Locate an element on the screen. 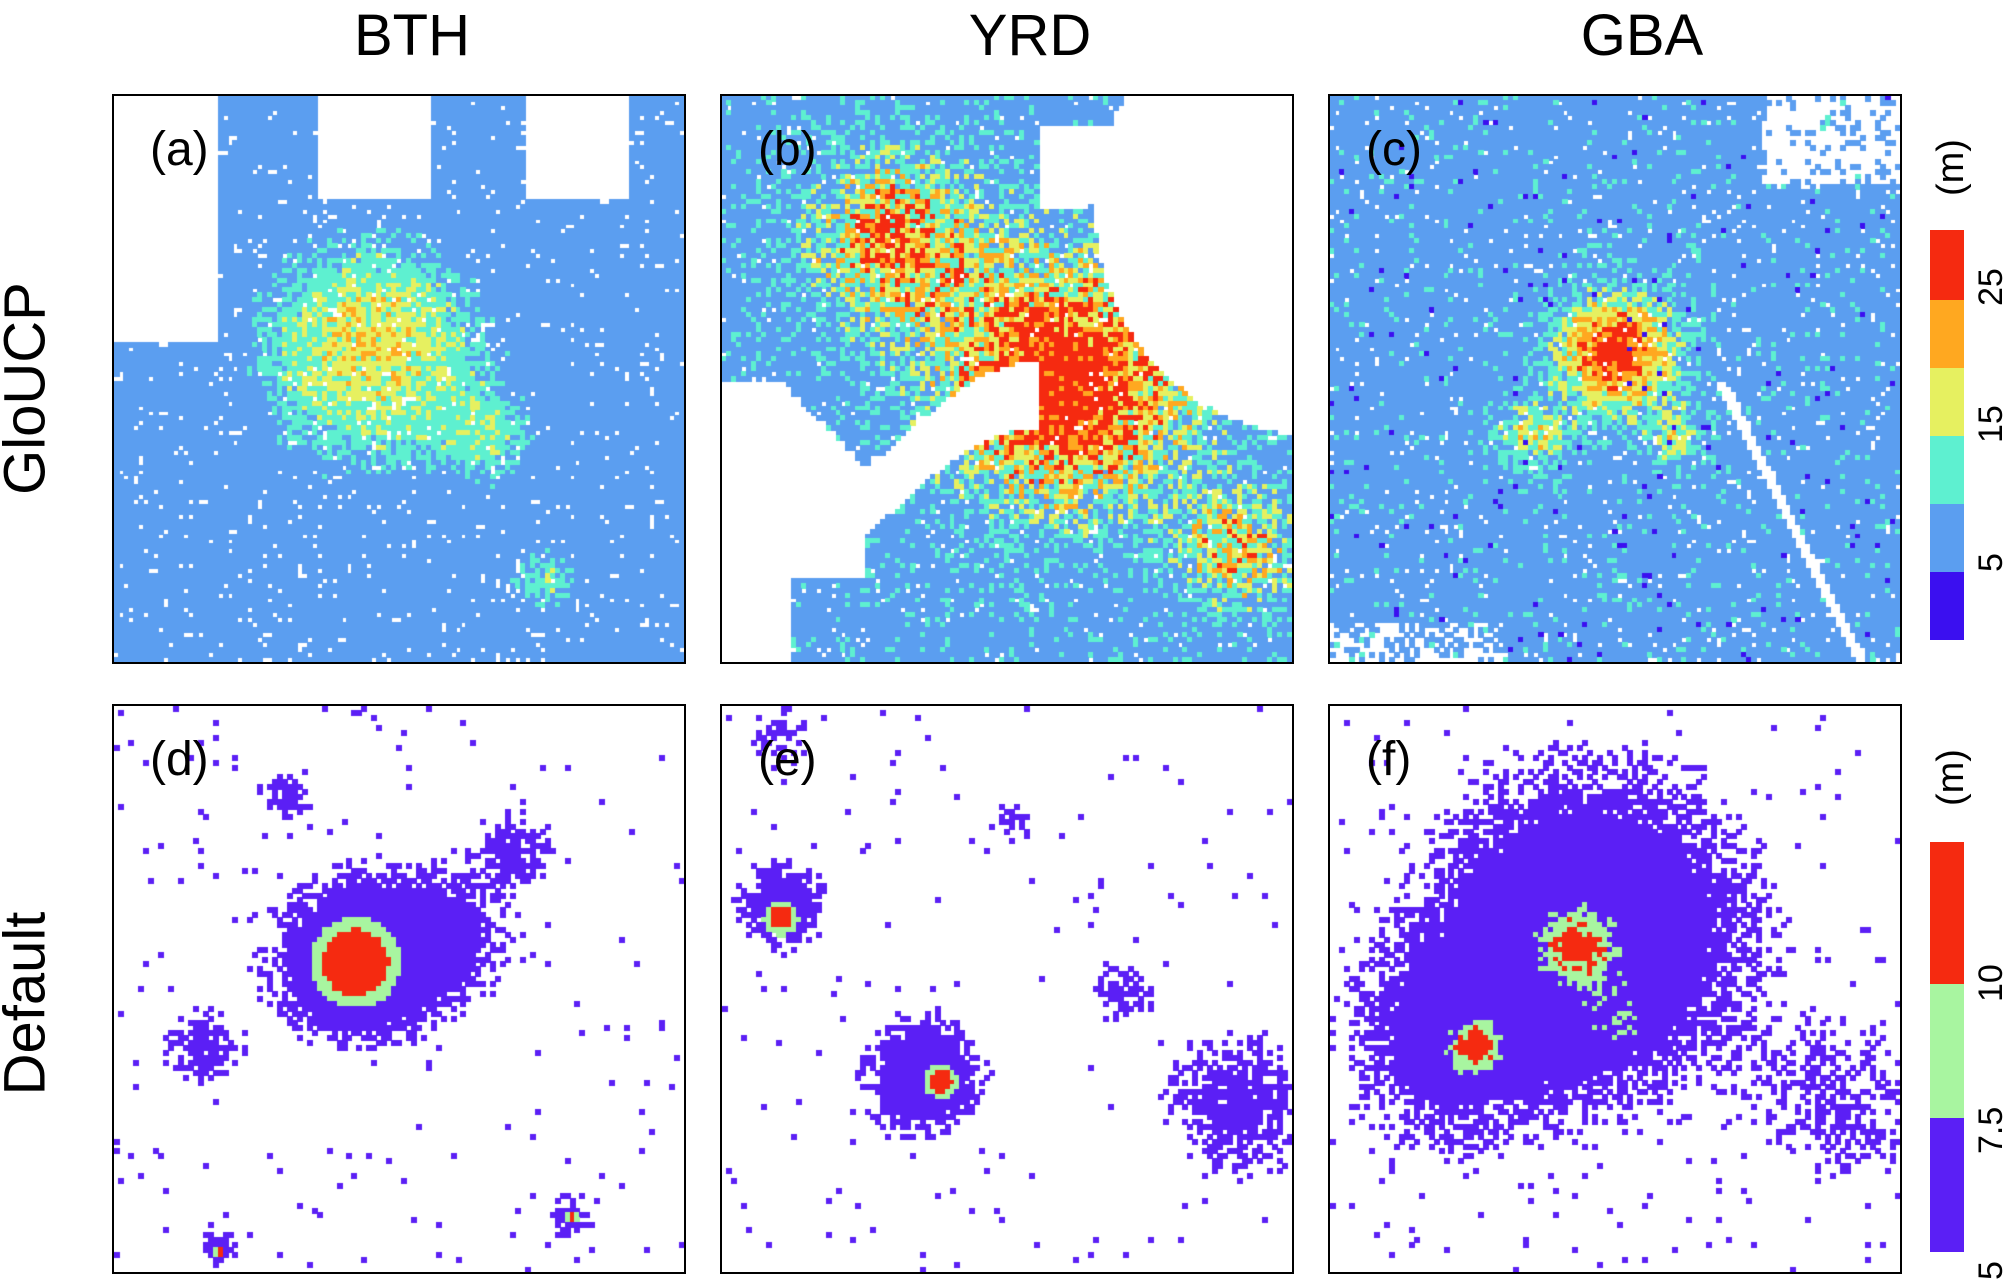  panel-label-f: (f) is located at coordinates (1389, 759).